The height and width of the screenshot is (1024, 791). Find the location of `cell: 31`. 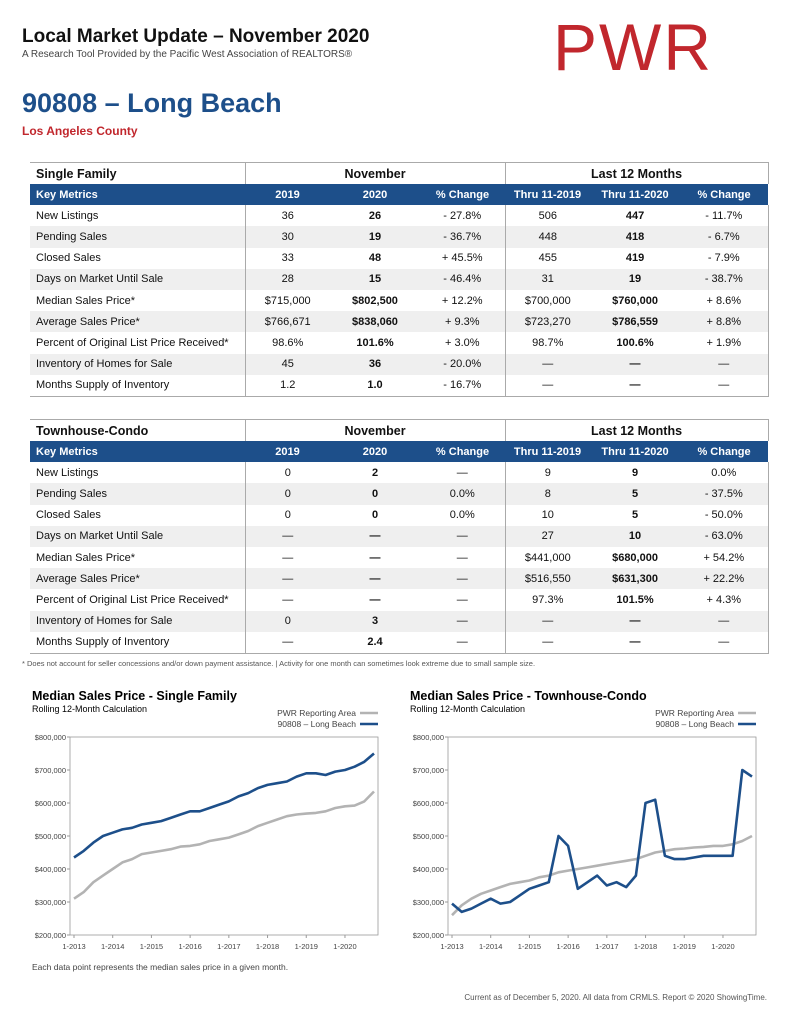

cell: 31 is located at coordinates (547, 279).